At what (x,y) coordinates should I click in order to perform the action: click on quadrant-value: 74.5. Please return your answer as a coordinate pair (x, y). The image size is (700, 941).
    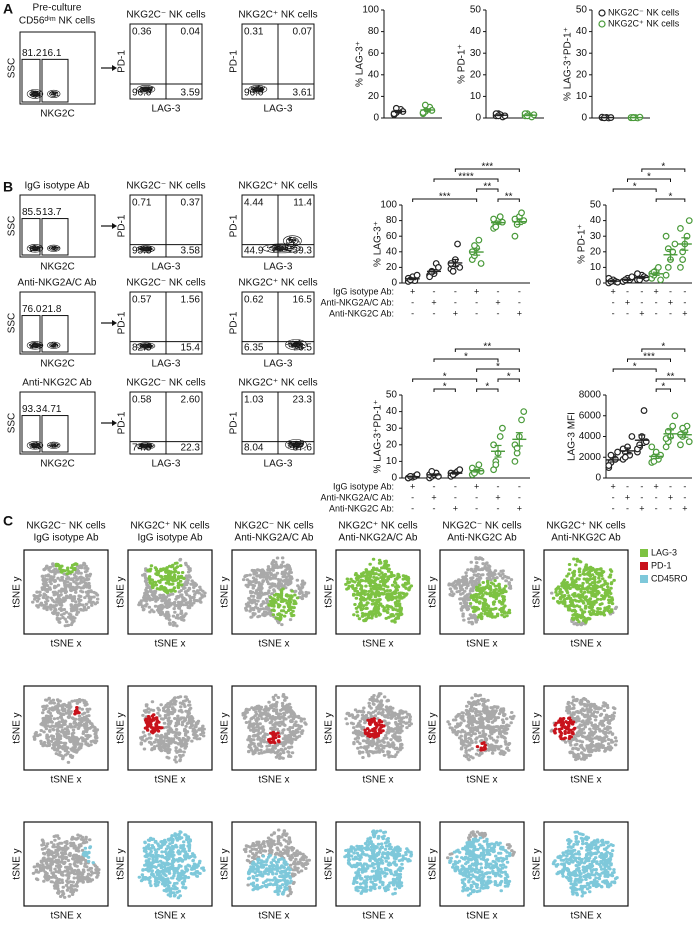
    Looking at the image, I should click on (142, 448).